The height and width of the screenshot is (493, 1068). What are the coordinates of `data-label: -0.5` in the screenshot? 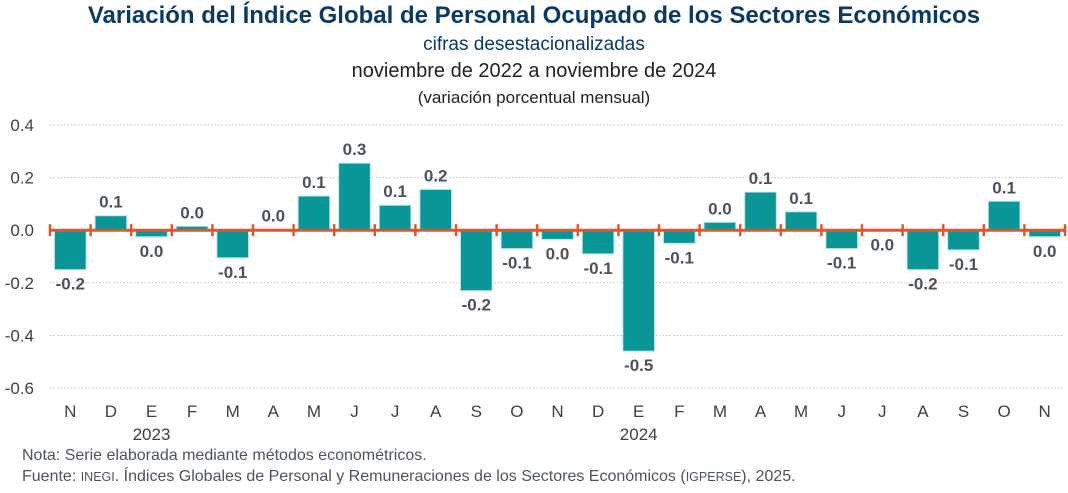 It's located at (638, 365).